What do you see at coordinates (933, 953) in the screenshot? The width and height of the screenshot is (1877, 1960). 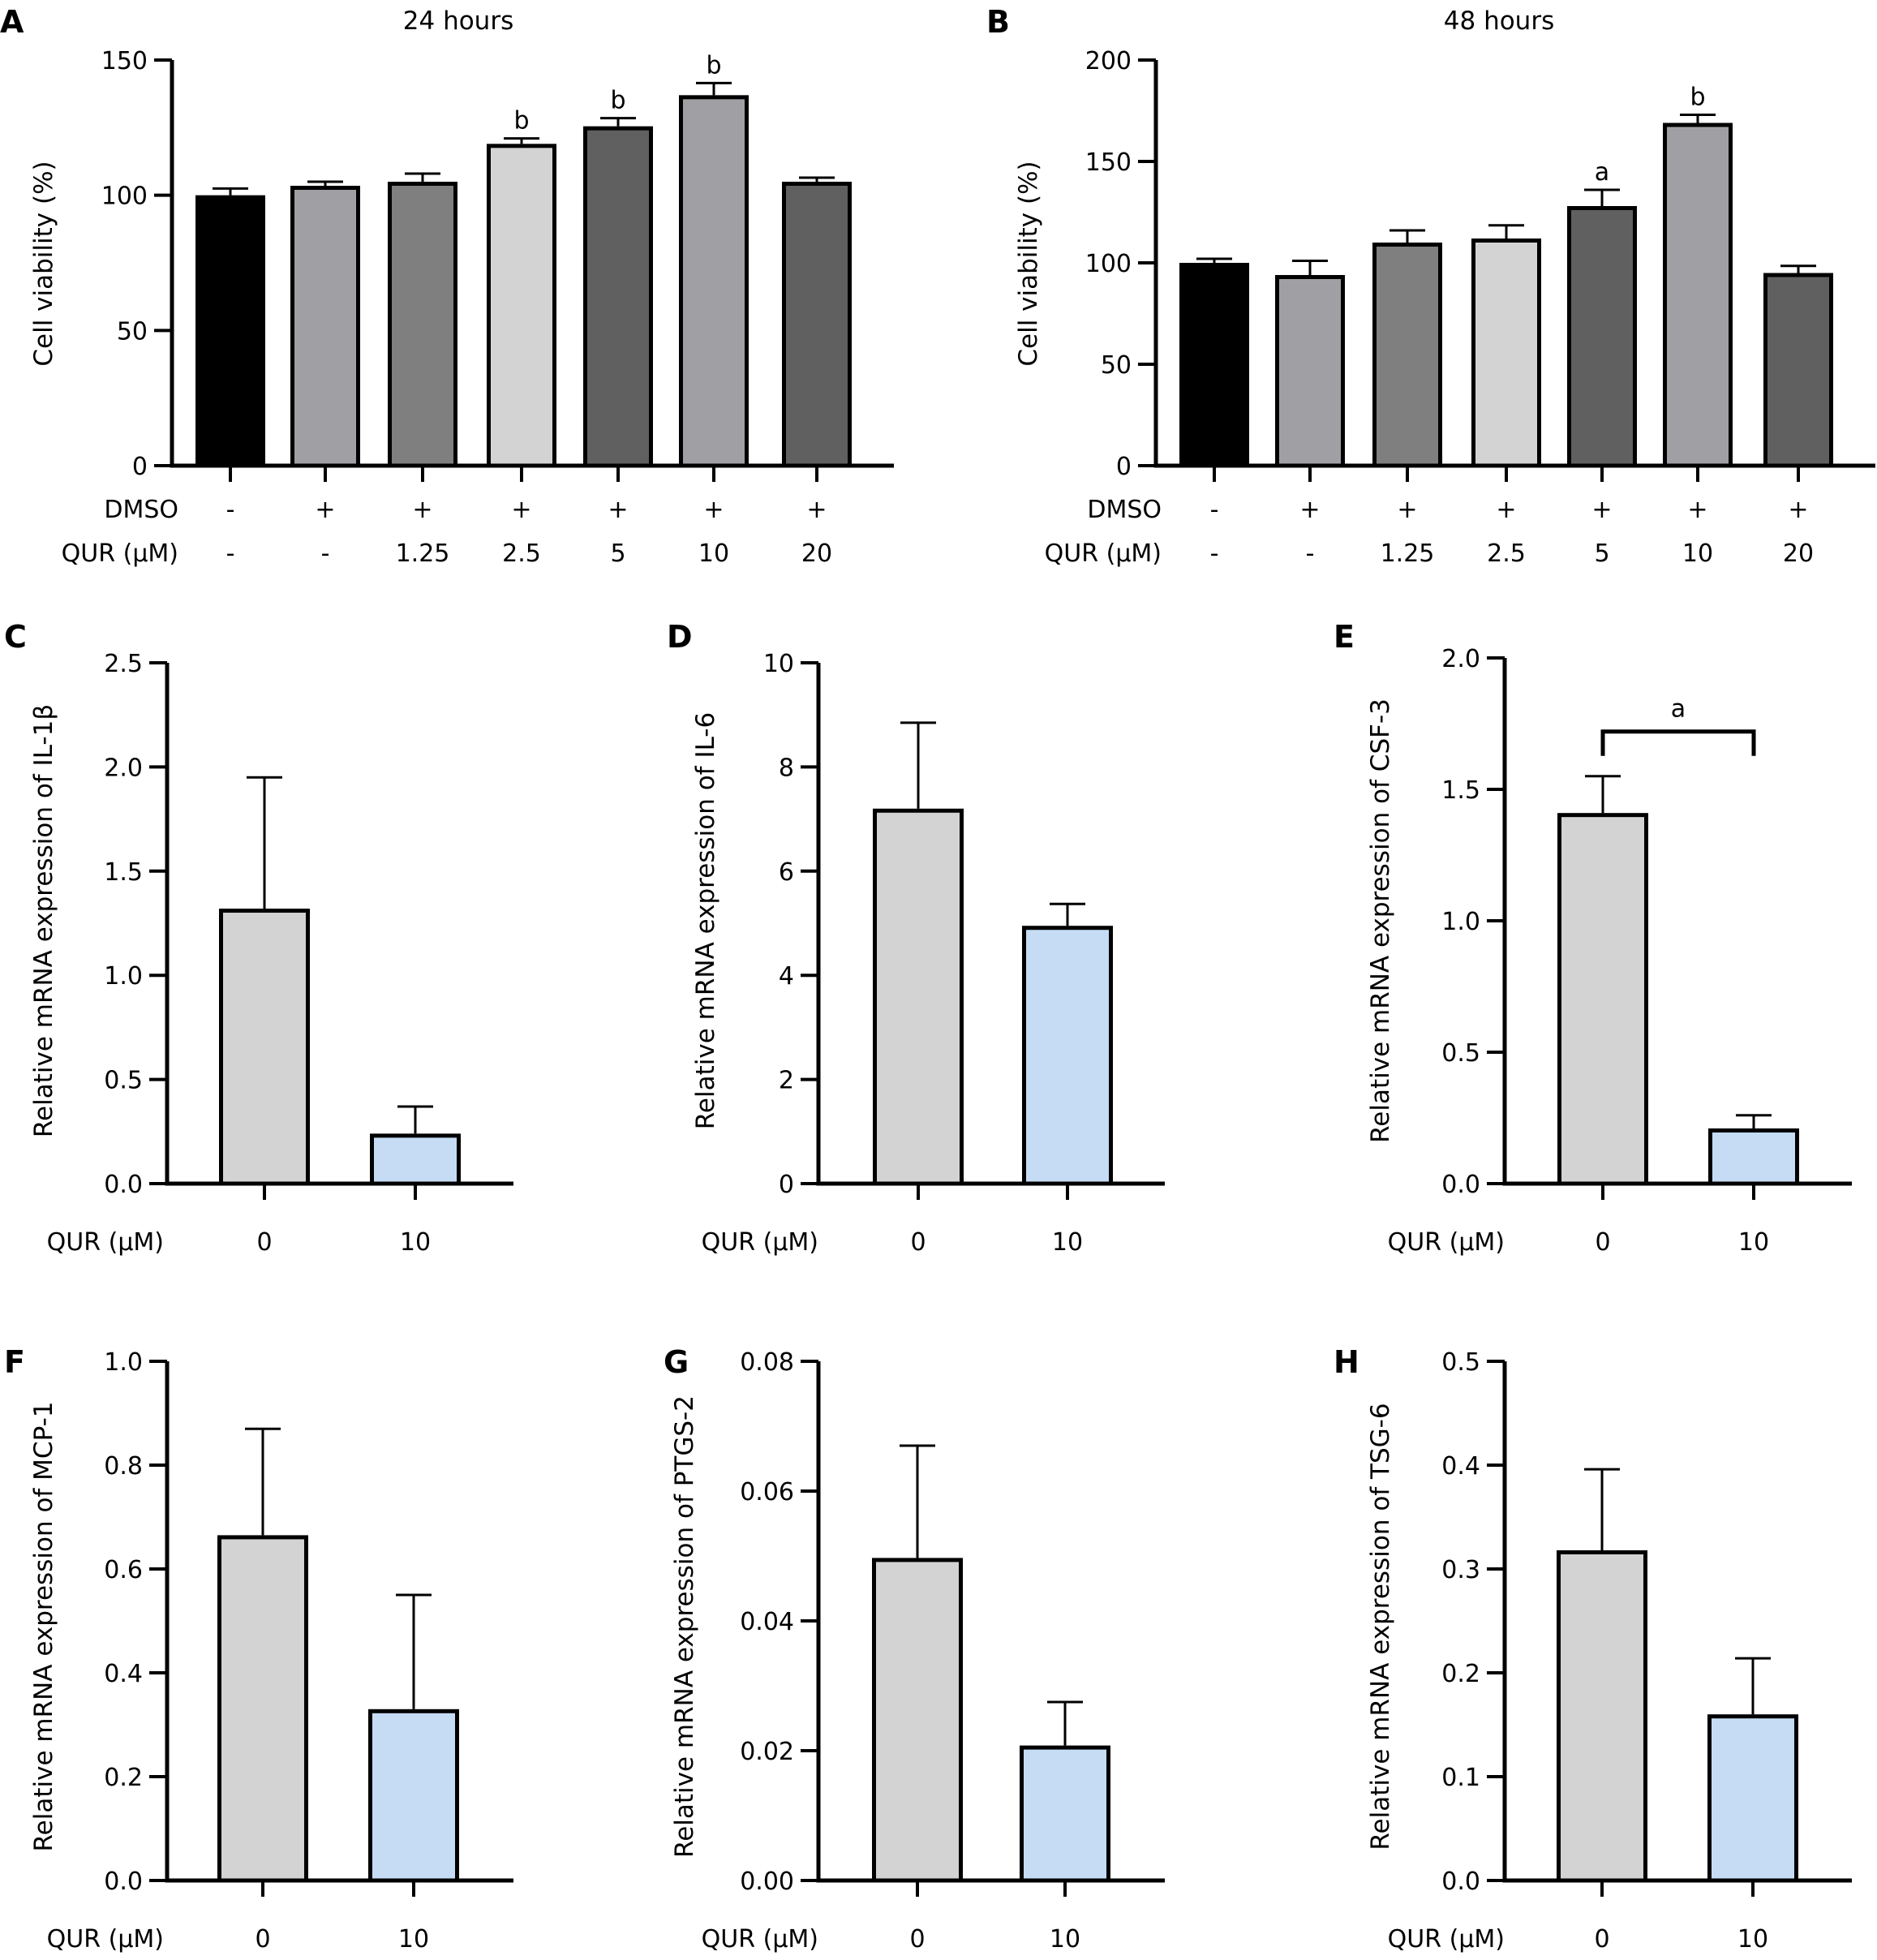 I see `panel-d-plot: 0 2 4 6 8 10 0 10 QUR (μM)` at bounding box center [933, 953].